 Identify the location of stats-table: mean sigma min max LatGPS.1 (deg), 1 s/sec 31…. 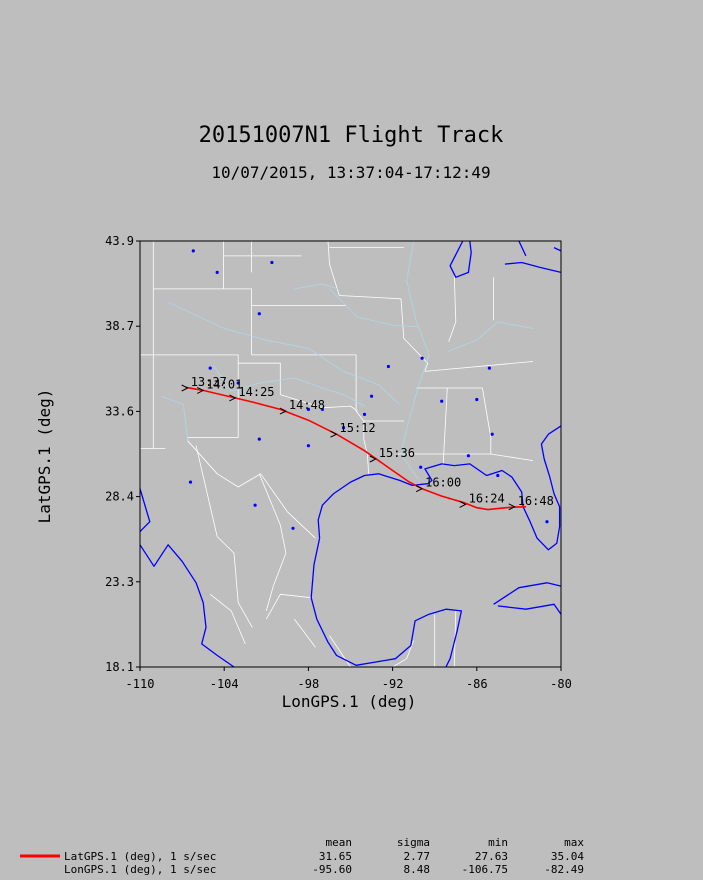
(302, 856).